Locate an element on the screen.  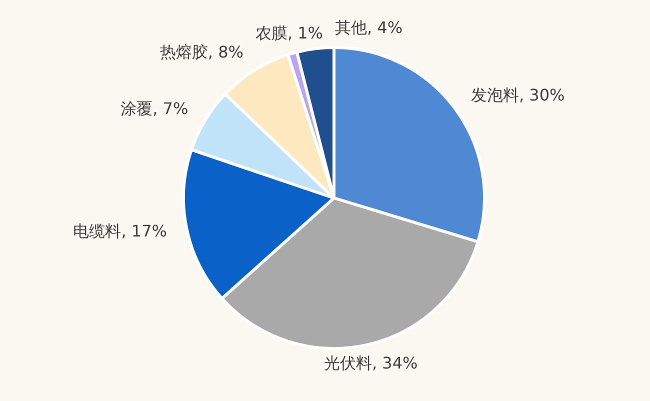
slice-label: 电缆料, 17% is located at coordinates (120, 230).